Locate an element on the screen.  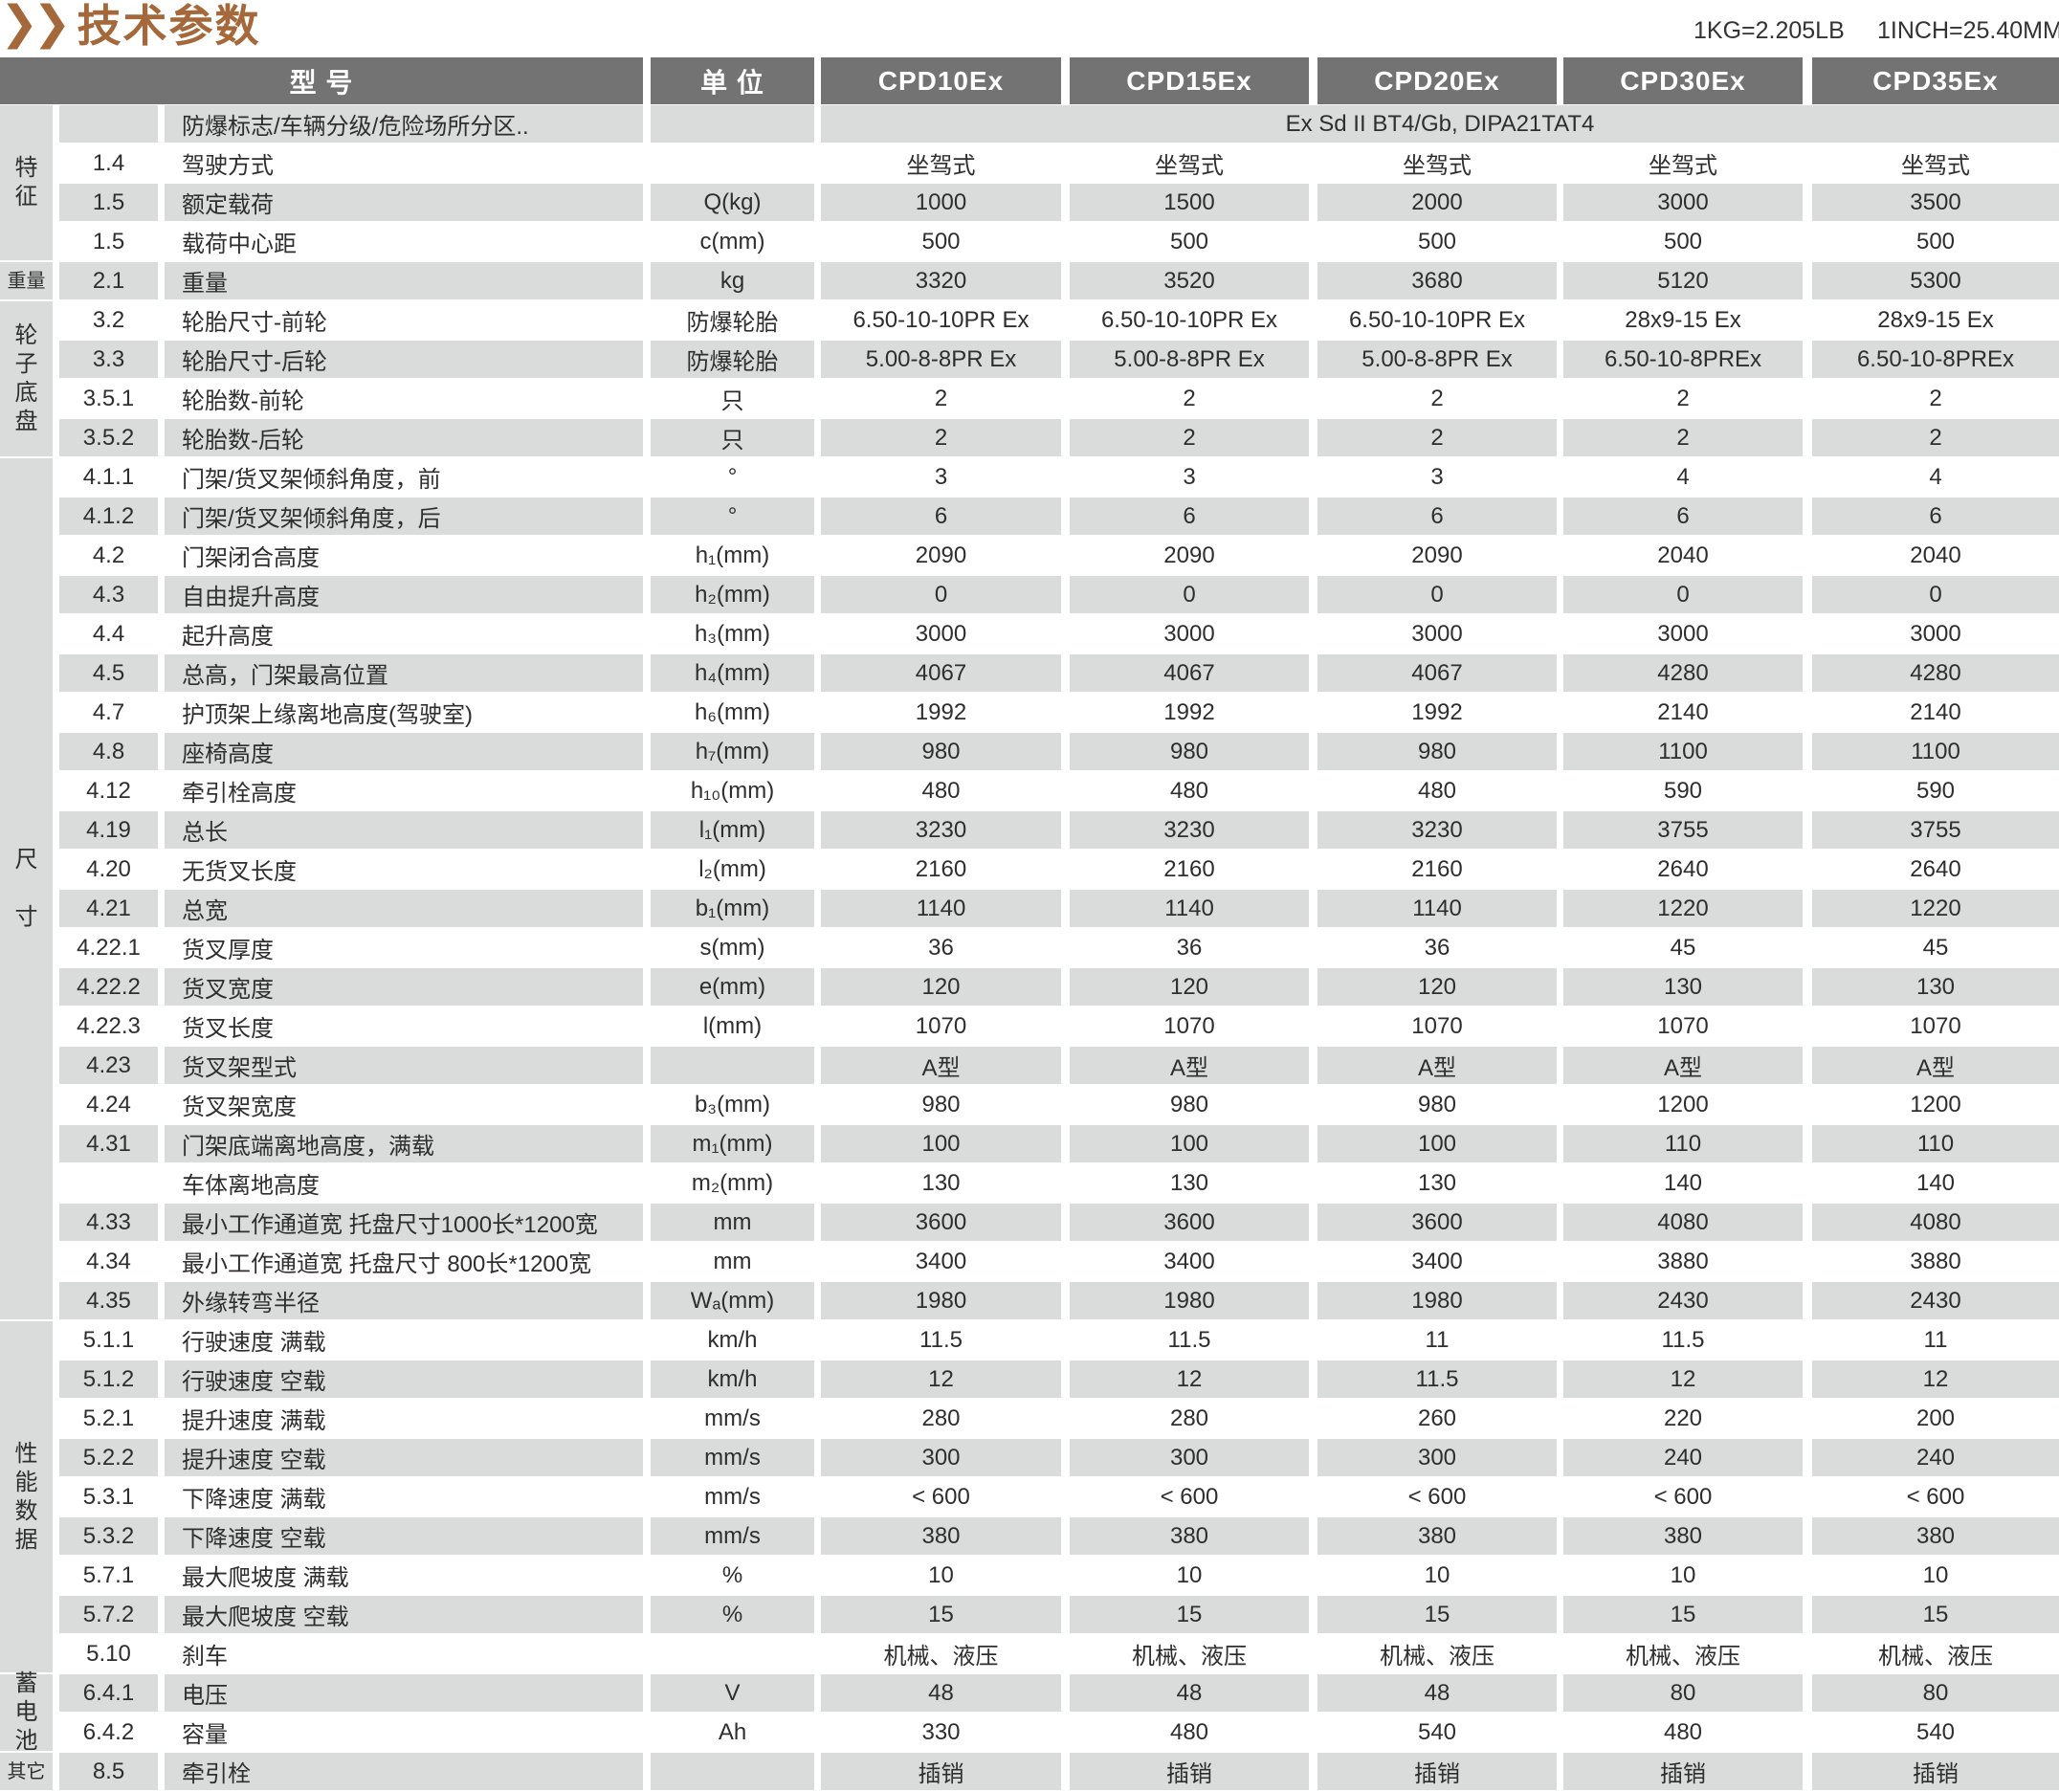
row-value: 5.00-8-8PR Ex is located at coordinates (941, 359).